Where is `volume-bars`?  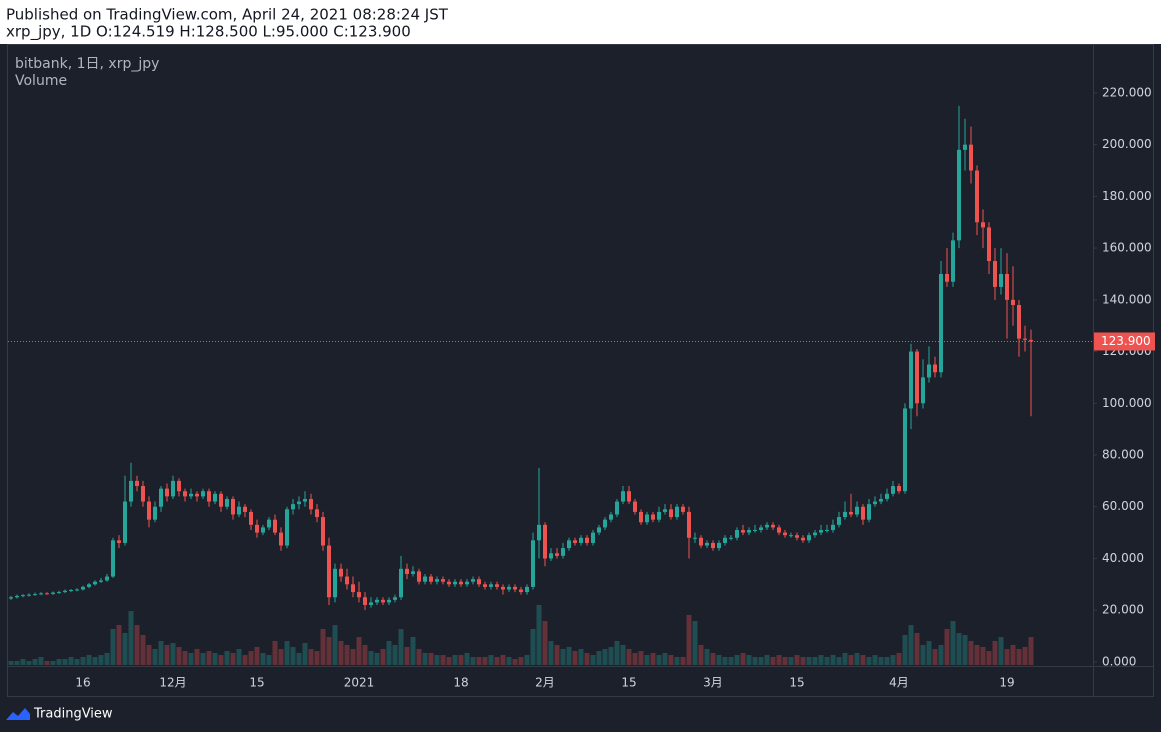
volume-bars is located at coordinates (521, 635).